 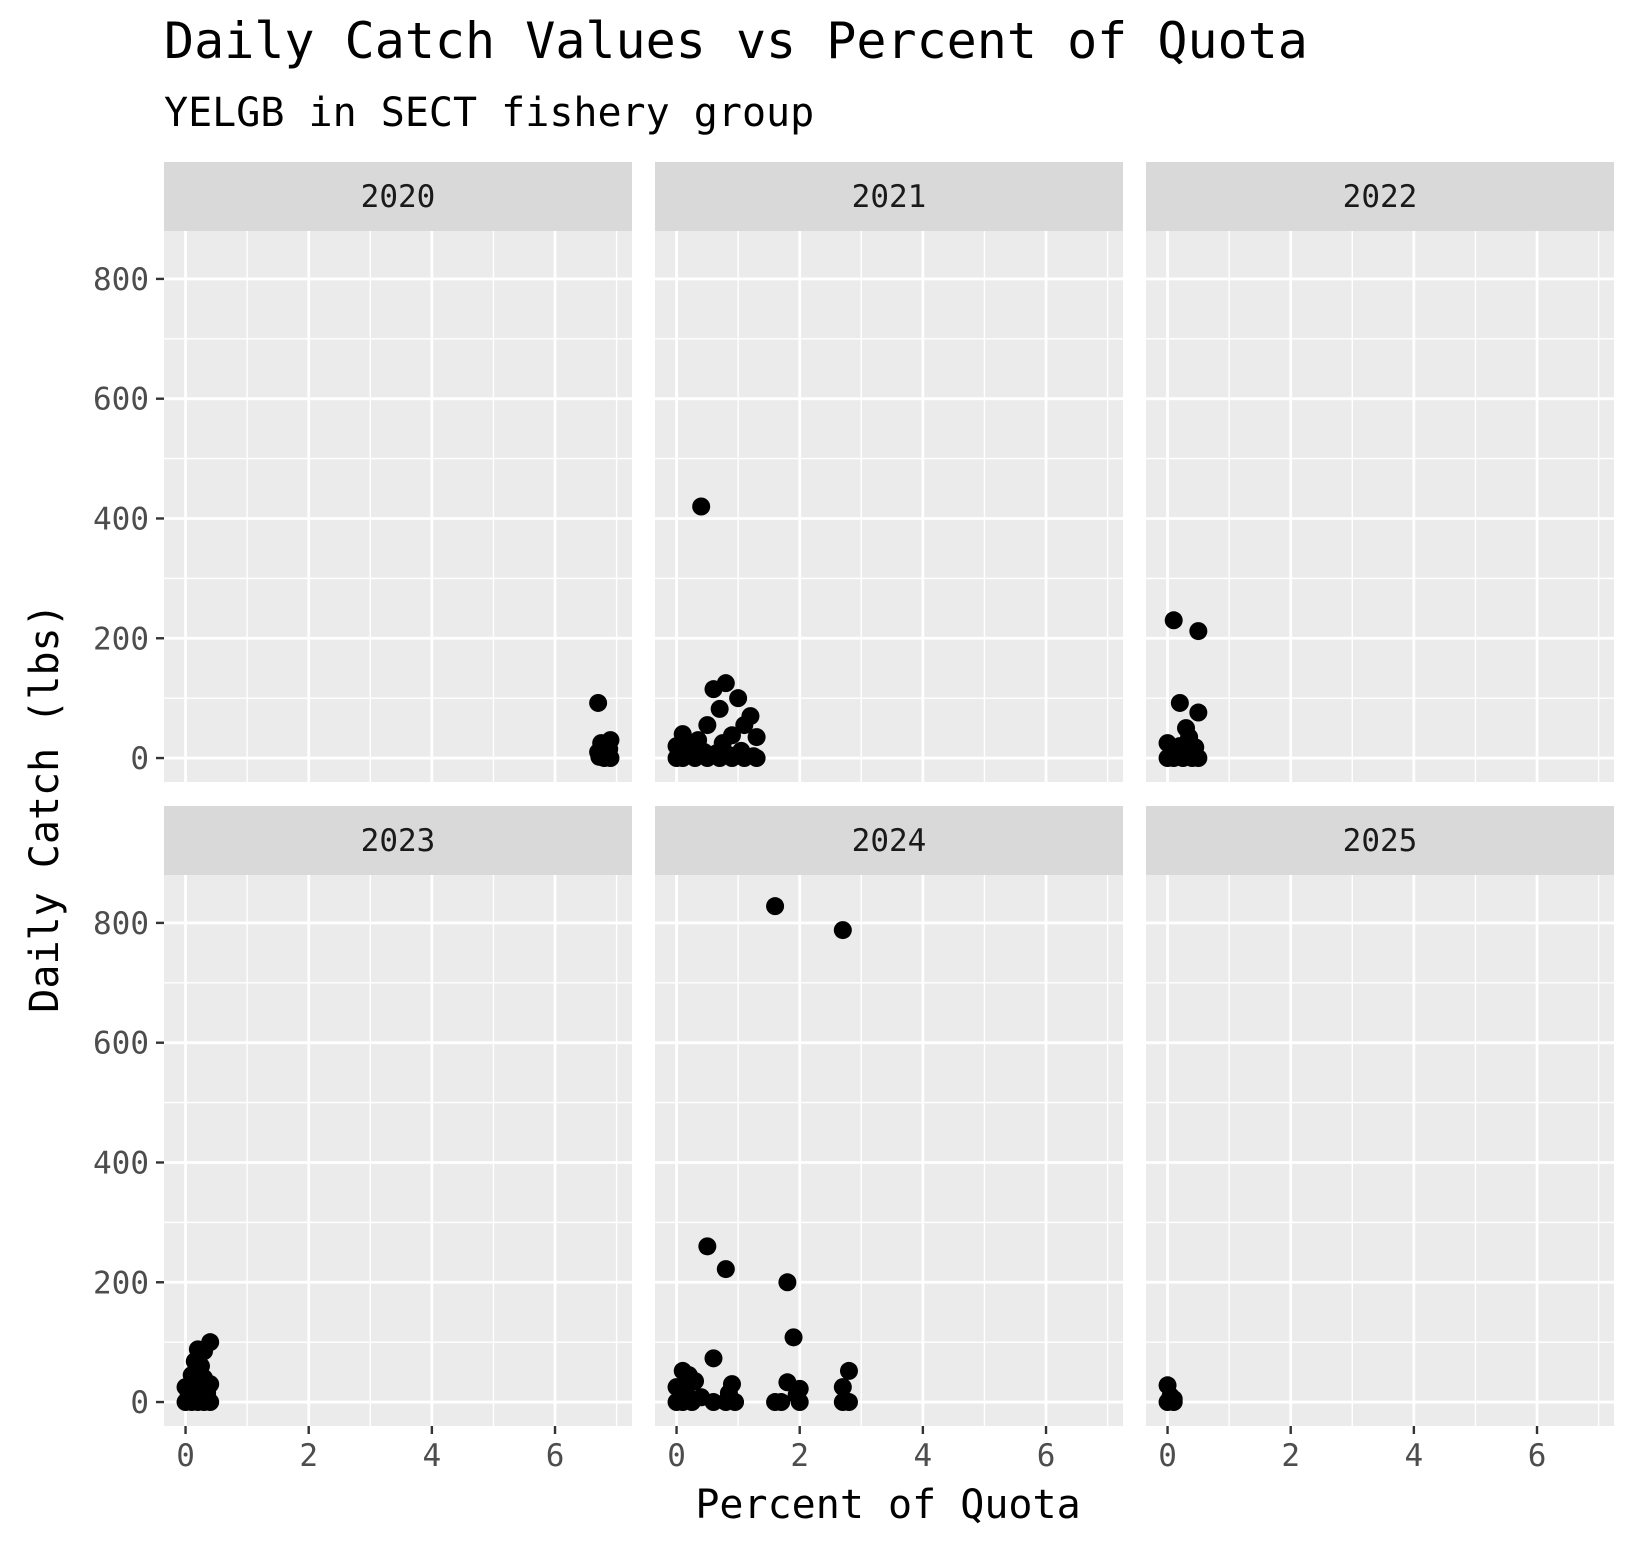 I want to click on chart-title: Daily Catch Values vs Percent of Quota, so click(x=736, y=41).